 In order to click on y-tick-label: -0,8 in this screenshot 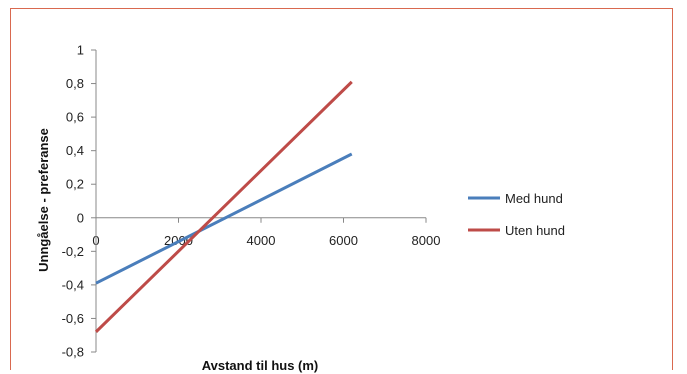, I will do `click(73, 352)`.